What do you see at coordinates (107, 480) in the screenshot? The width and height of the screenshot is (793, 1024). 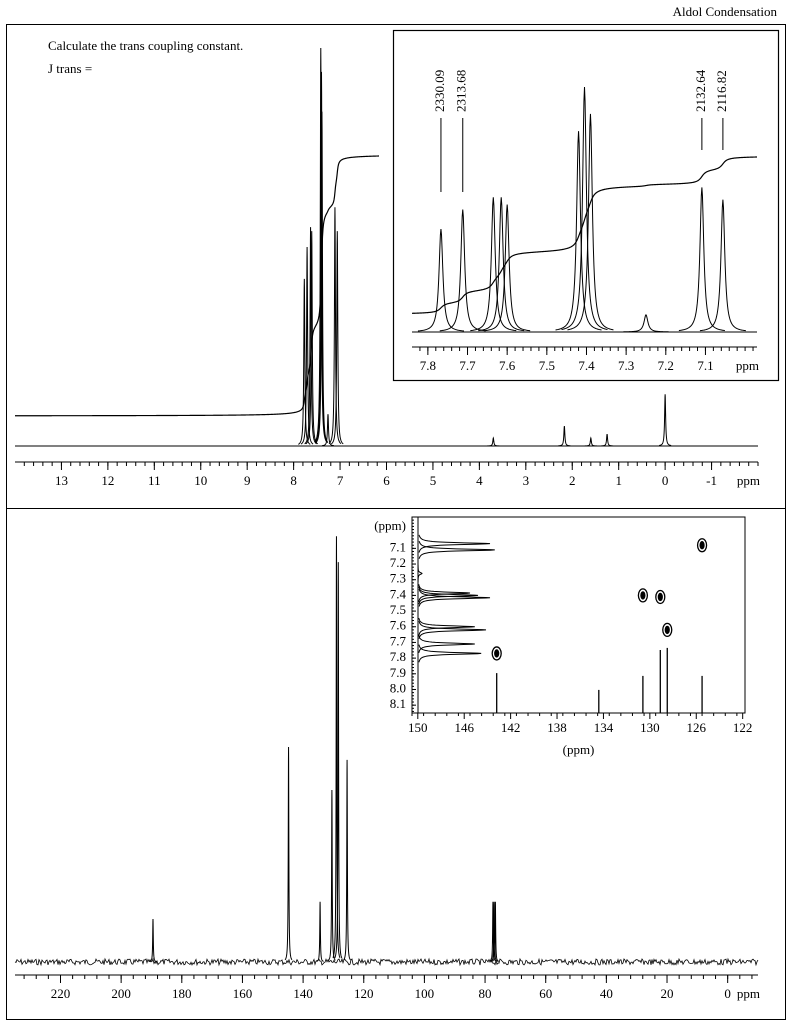 I see `x-tick-label: 12` at bounding box center [107, 480].